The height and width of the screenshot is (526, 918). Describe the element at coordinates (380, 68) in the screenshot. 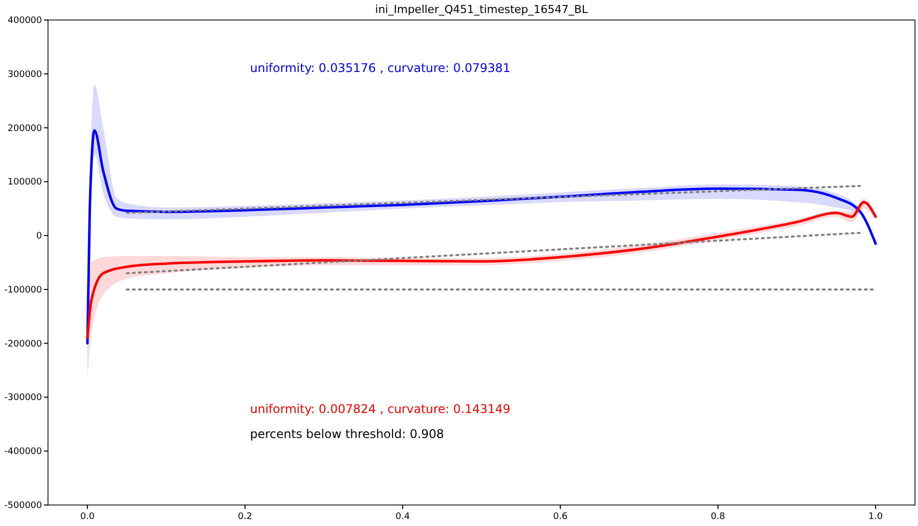

I see `annotation: uniformity: 0.035176 , curvature: 0.079381` at that location.